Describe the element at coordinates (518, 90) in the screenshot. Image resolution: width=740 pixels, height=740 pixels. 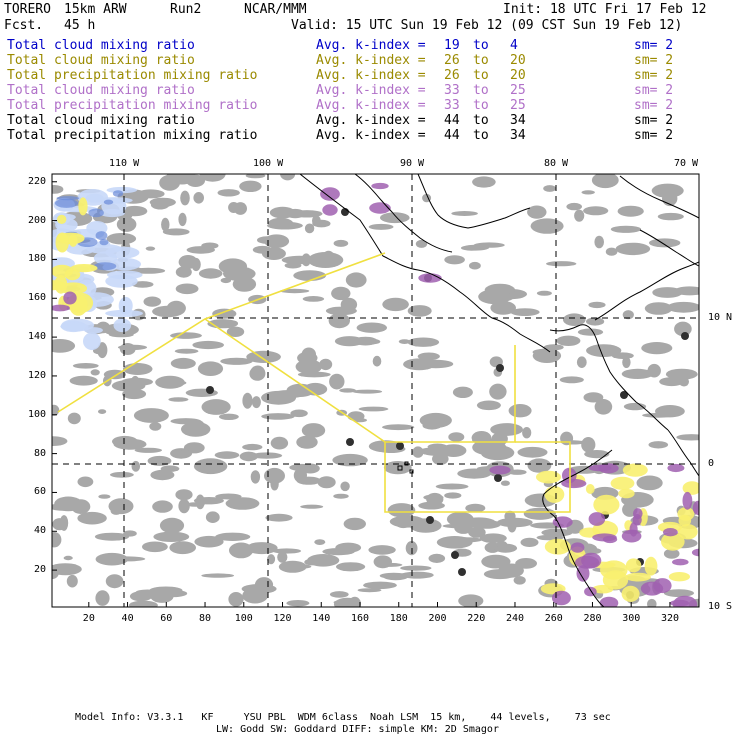
I see `legend-row-b: 25` at that location.